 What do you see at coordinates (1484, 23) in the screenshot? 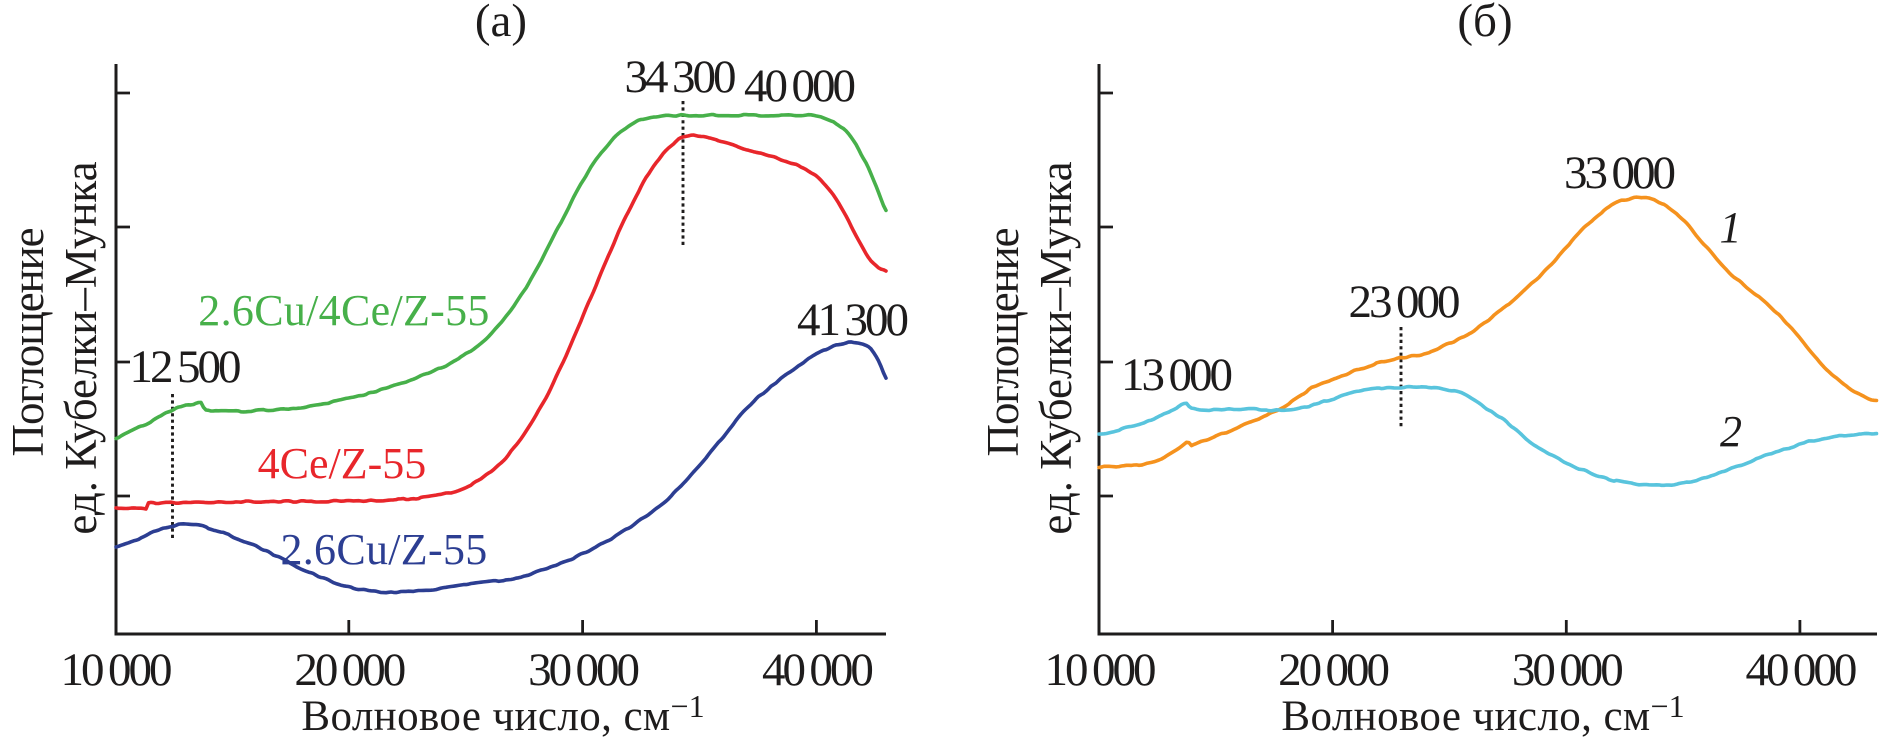
I see `svg-text: (б)` at bounding box center [1484, 23].